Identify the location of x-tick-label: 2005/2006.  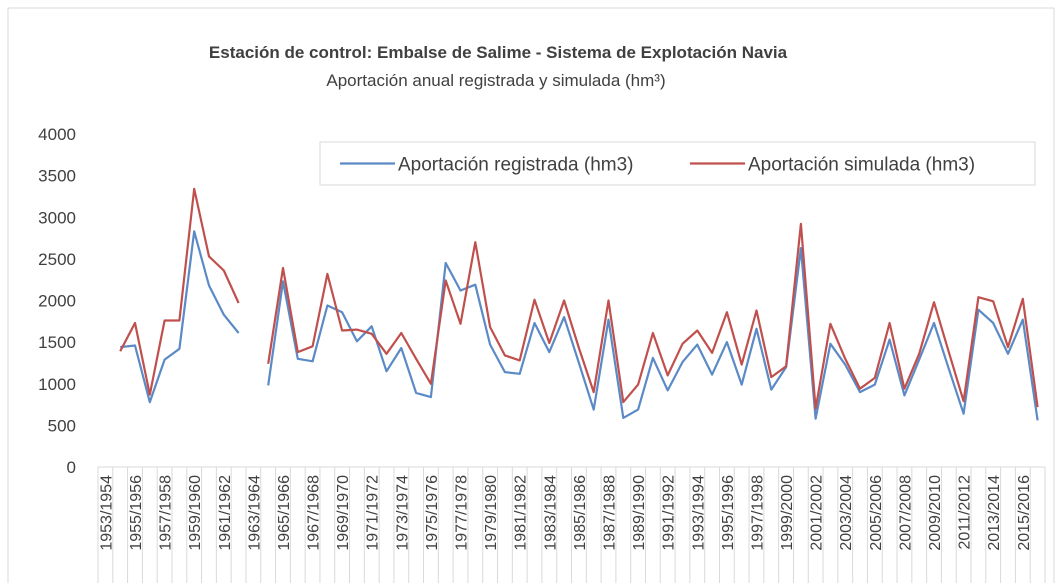
(876, 513).